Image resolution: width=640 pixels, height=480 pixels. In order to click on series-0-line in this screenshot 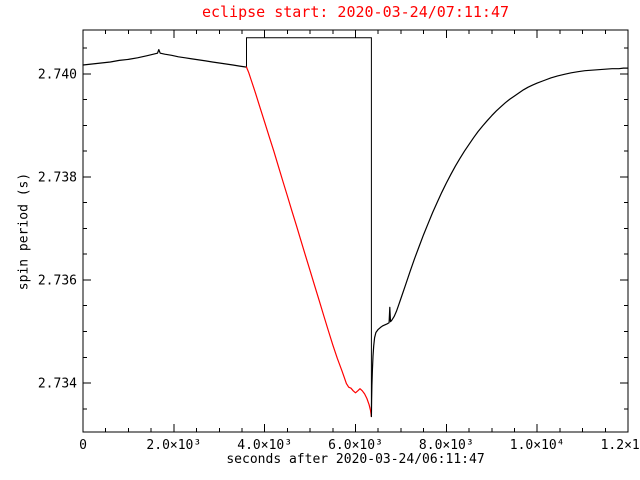, I will do `click(165, 58)`.